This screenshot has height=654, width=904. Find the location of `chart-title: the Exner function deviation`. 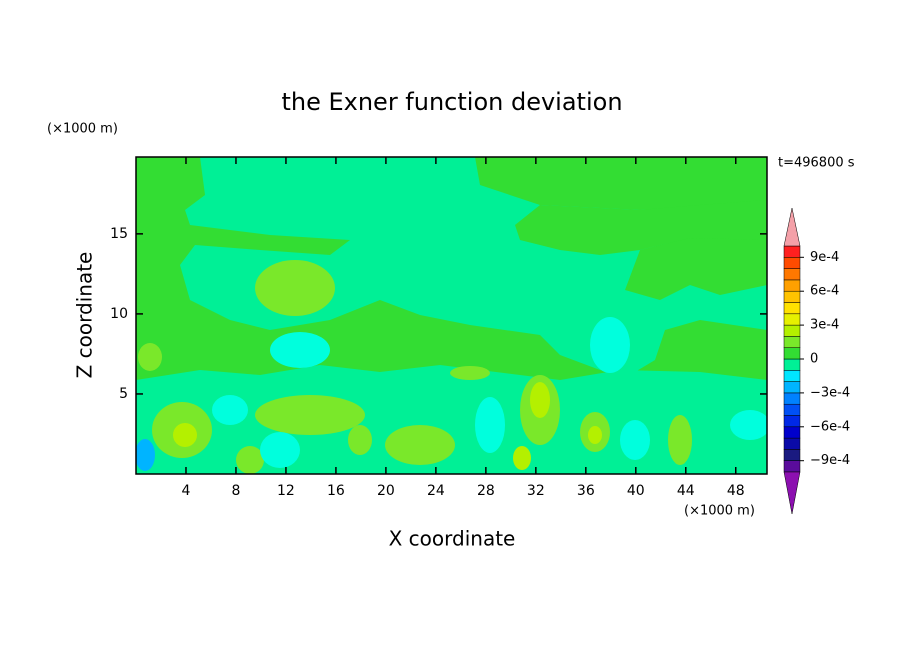

chart-title: the Exner function deviation is located at coordinates (451, 102).